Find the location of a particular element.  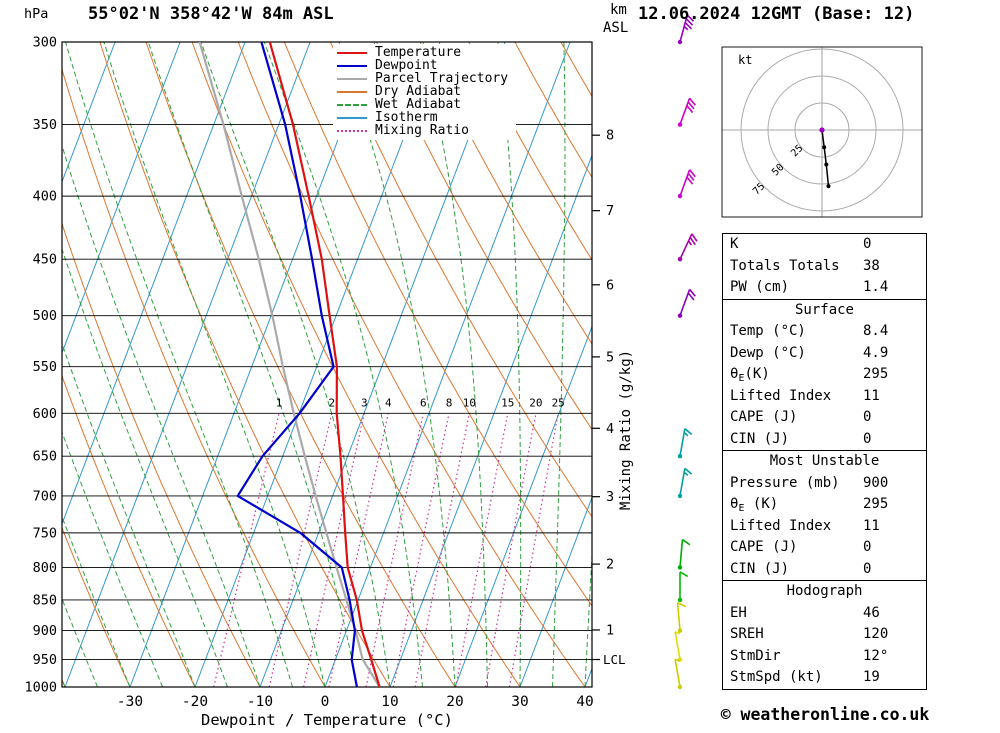

pressure-tick-label: 300 is located at coordinates (45, 43).